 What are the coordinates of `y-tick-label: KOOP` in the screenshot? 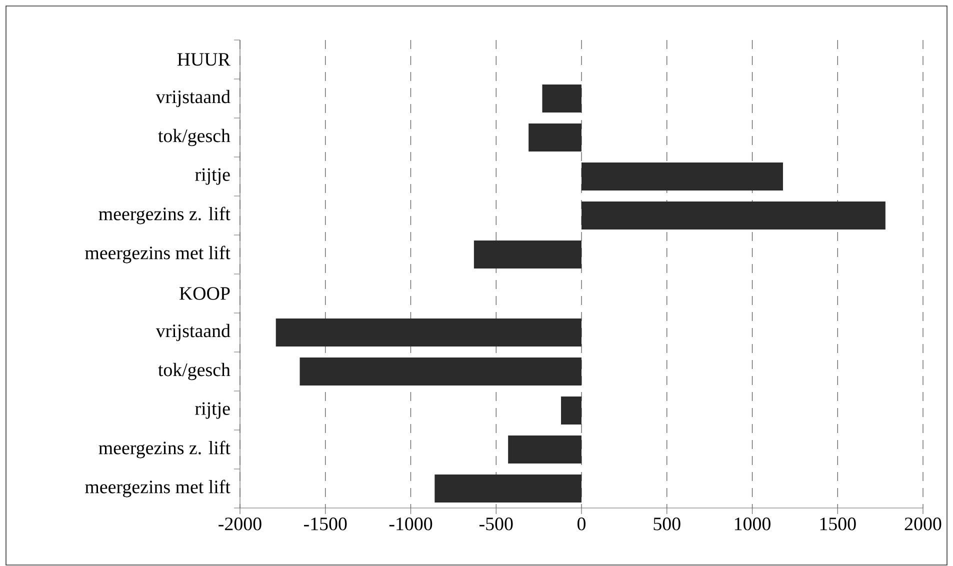 It's located at (204, 293).